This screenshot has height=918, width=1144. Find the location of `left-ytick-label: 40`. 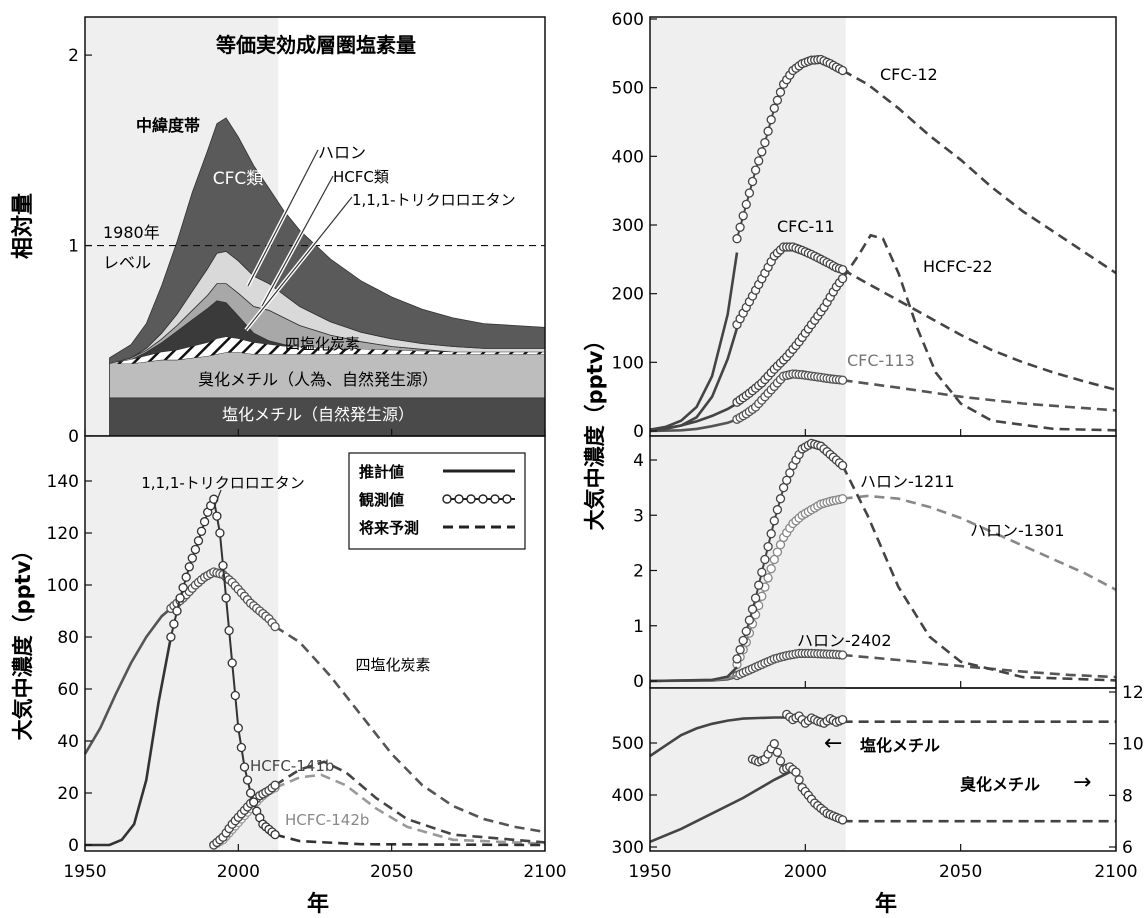

left-ytick-label: 40 is located at coordinates (68, 742).